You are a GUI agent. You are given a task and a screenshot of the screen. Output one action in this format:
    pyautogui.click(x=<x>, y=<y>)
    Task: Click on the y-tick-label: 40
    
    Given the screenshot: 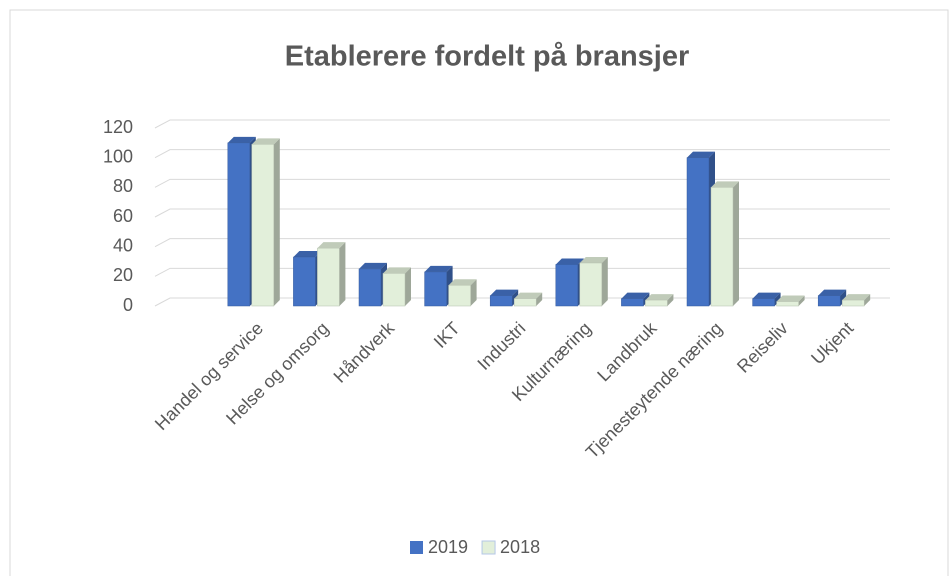 What is the action you would take?
    pyautogui.click(x=123, y=245)
    